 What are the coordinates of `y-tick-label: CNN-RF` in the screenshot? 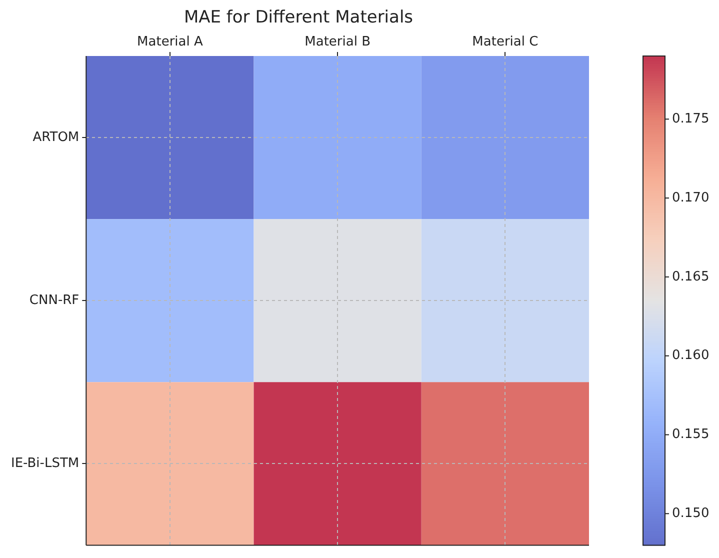 It's located at (54, 300).